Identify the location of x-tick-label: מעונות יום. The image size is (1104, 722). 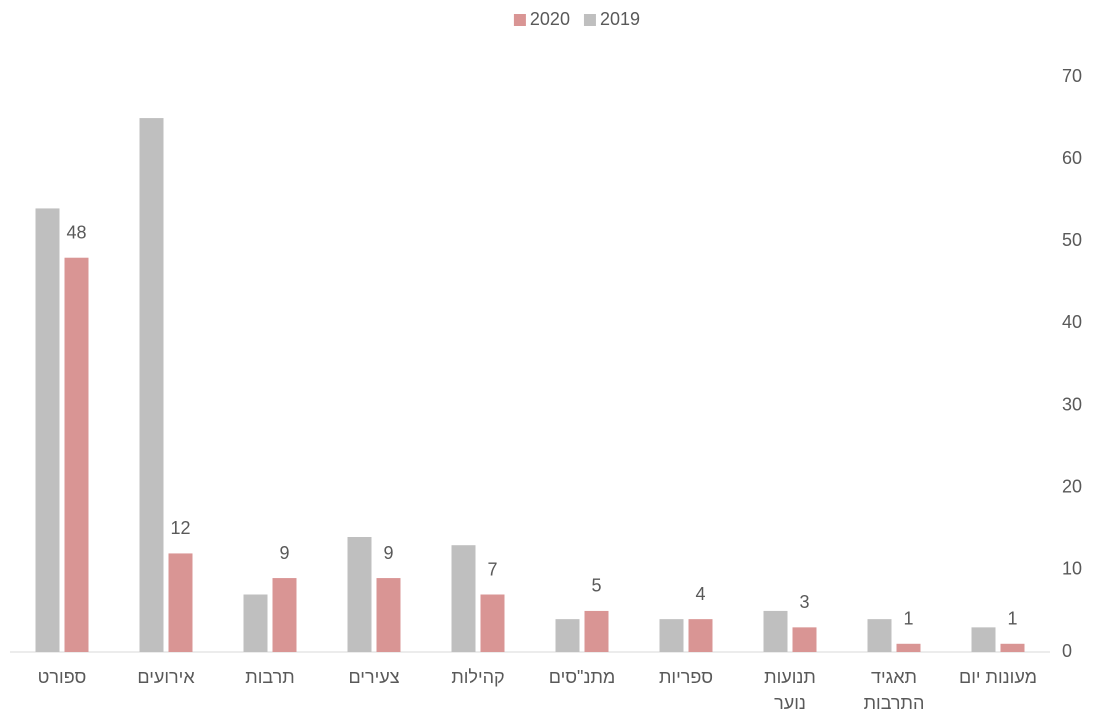
(998, 677).